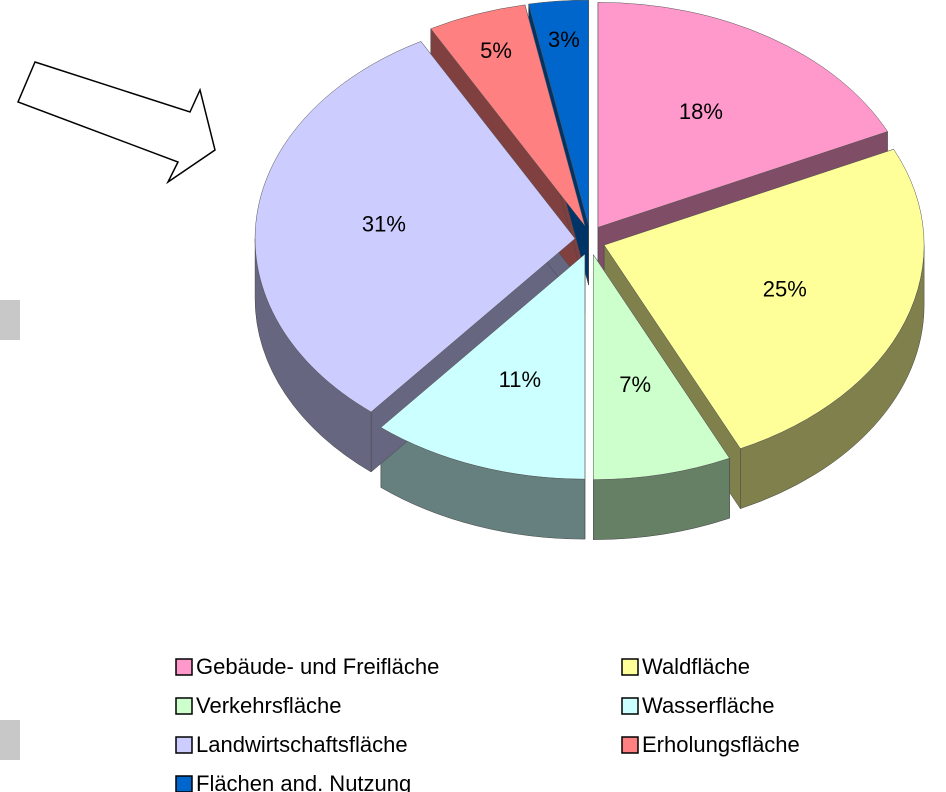 This screenshot has width=946, height=792. What do you see at coordinates (701, 111) in the screenshot?
I see `data-label: 18%` at bounding box center [701, 111].